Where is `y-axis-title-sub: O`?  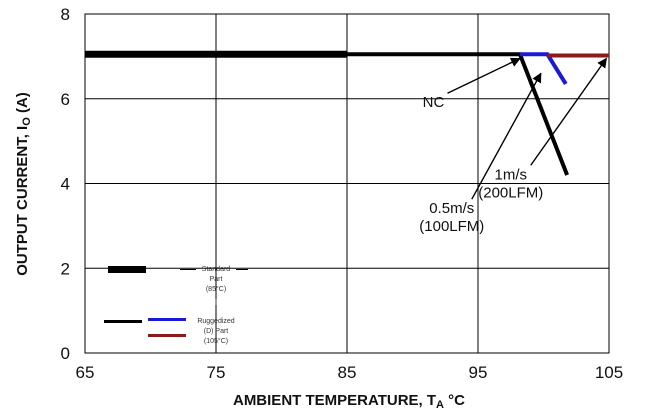
y-axis-title-sub: O is located at coordinates (27, 121).